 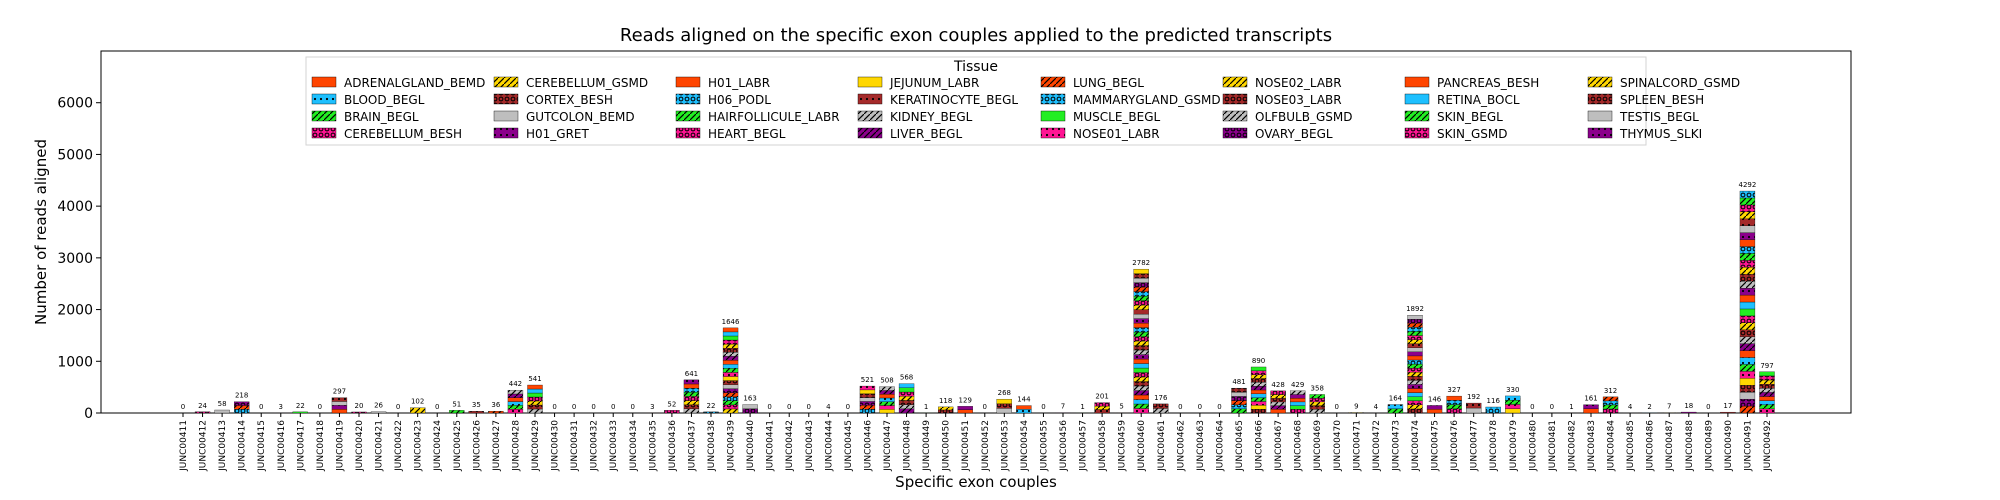 What do you see at coordinates (1631, 446) in the screenshot?
I see `x-tick-label: JUNC00485` at bounding box center [1631, 446].